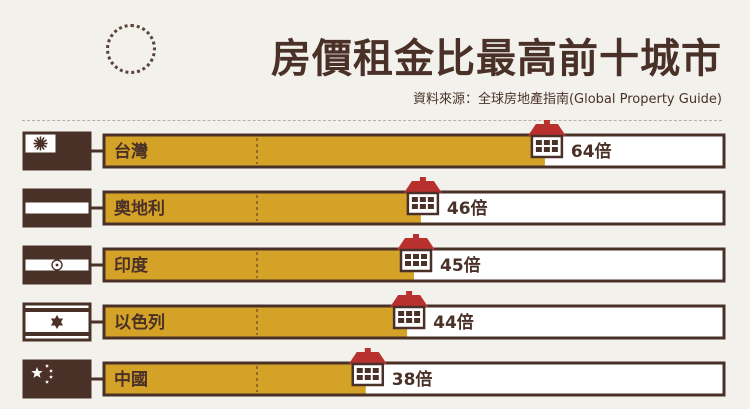 The width and height of the screenshot is (750, 409). What do you see at coordinates (259, 265) in the screenshot?
I see `bar-印度` at bounding box center [259, 265].